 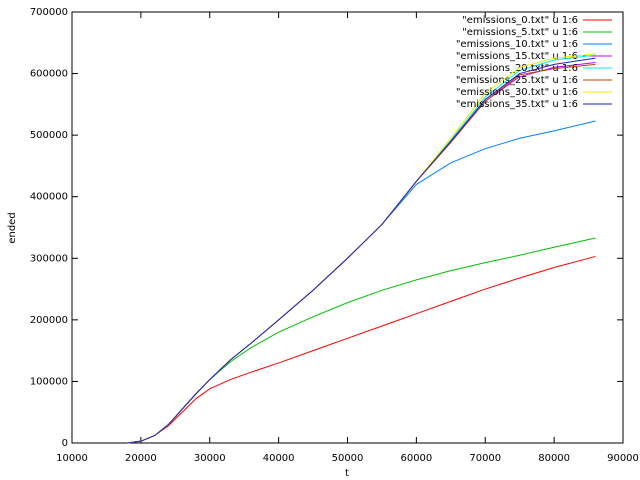 What do you see at coordinates (49, 197) in the screenshot?
I see `y-tick-label: 400000` at bounding box center [49, 197].